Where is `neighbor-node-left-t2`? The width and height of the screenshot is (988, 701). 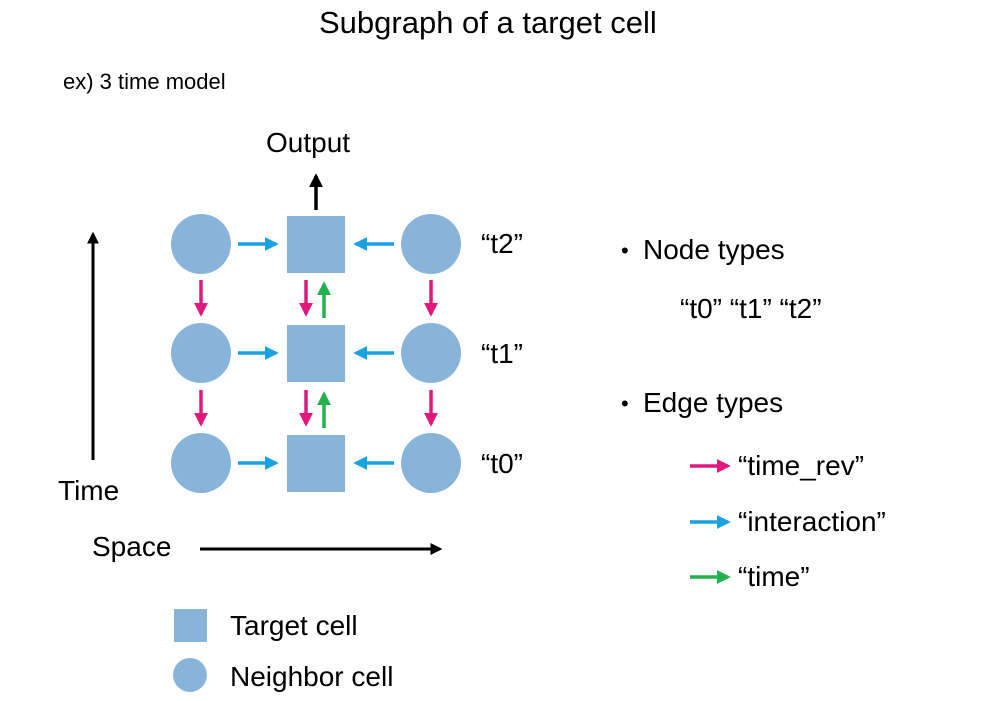
neighbor-node-left-t2 is located at coordinates (201, 244).